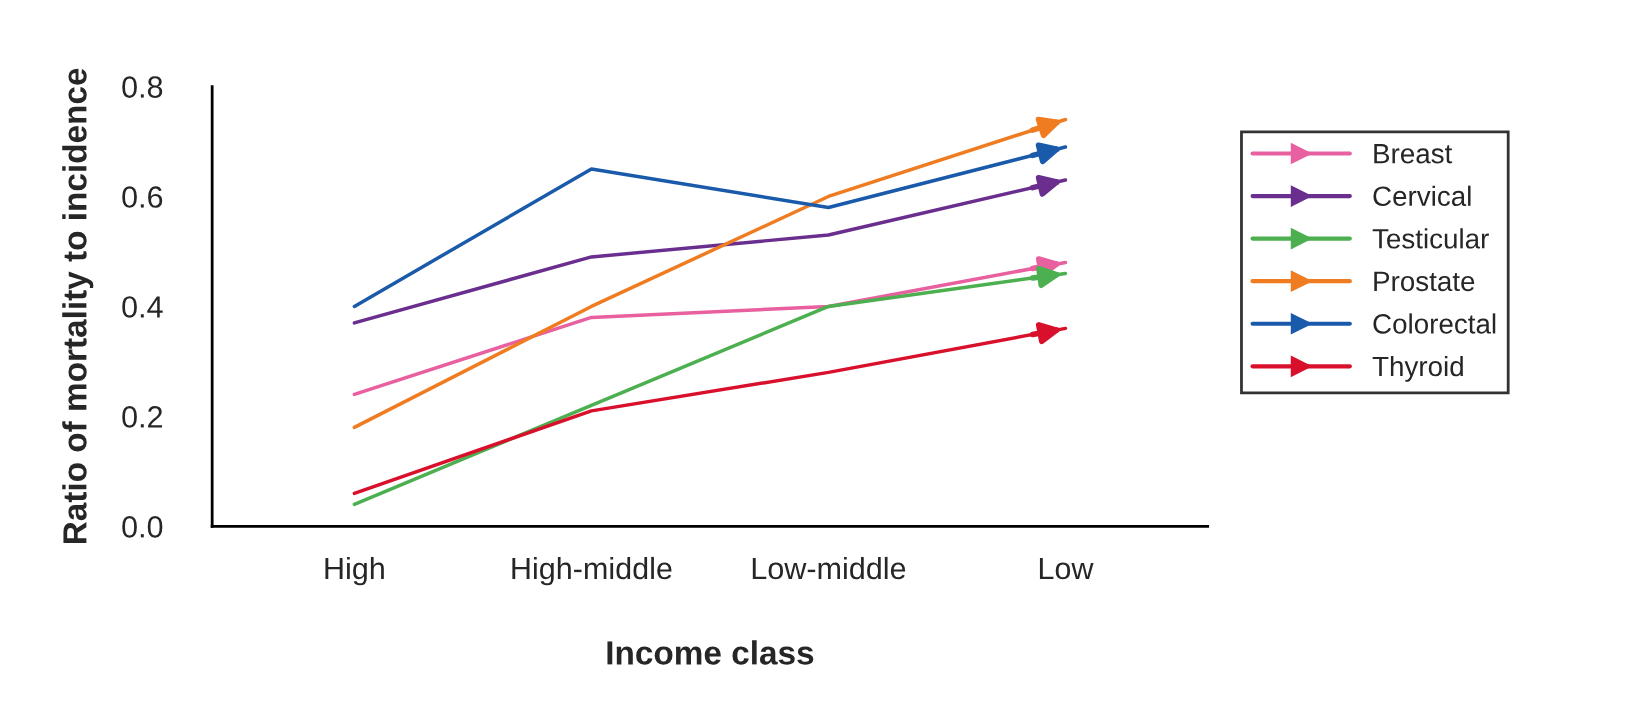  I want to click on x-tick-label: Low-middle, so click(829, 568).